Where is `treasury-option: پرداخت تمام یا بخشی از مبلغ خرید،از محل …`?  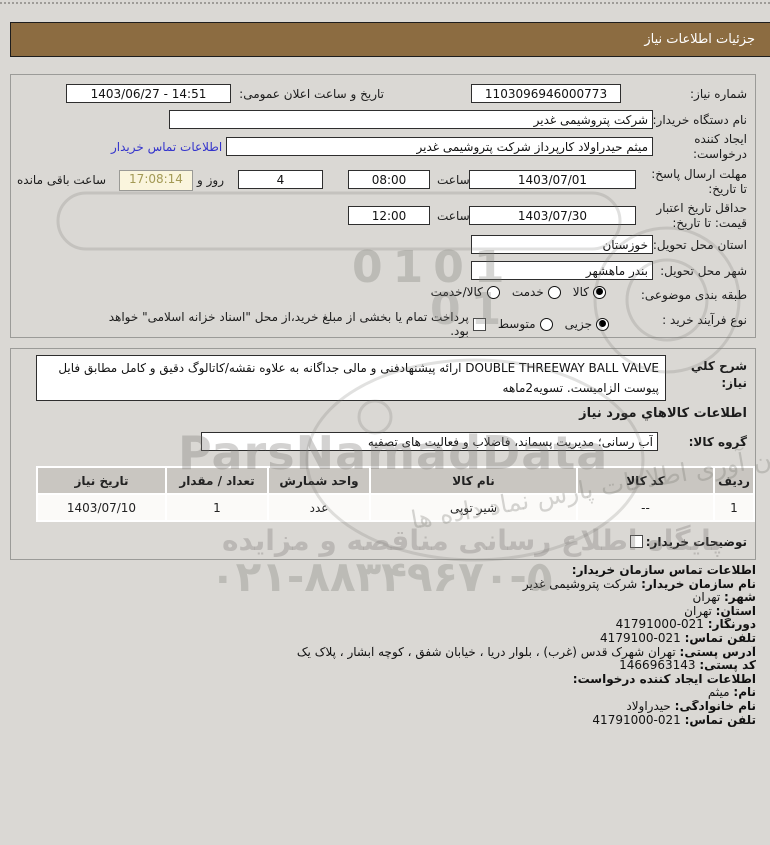 treasury-option: پرداخت تمام یا بخشی از مبلغ خرید،از محل … is located at coordinates (287, 324).